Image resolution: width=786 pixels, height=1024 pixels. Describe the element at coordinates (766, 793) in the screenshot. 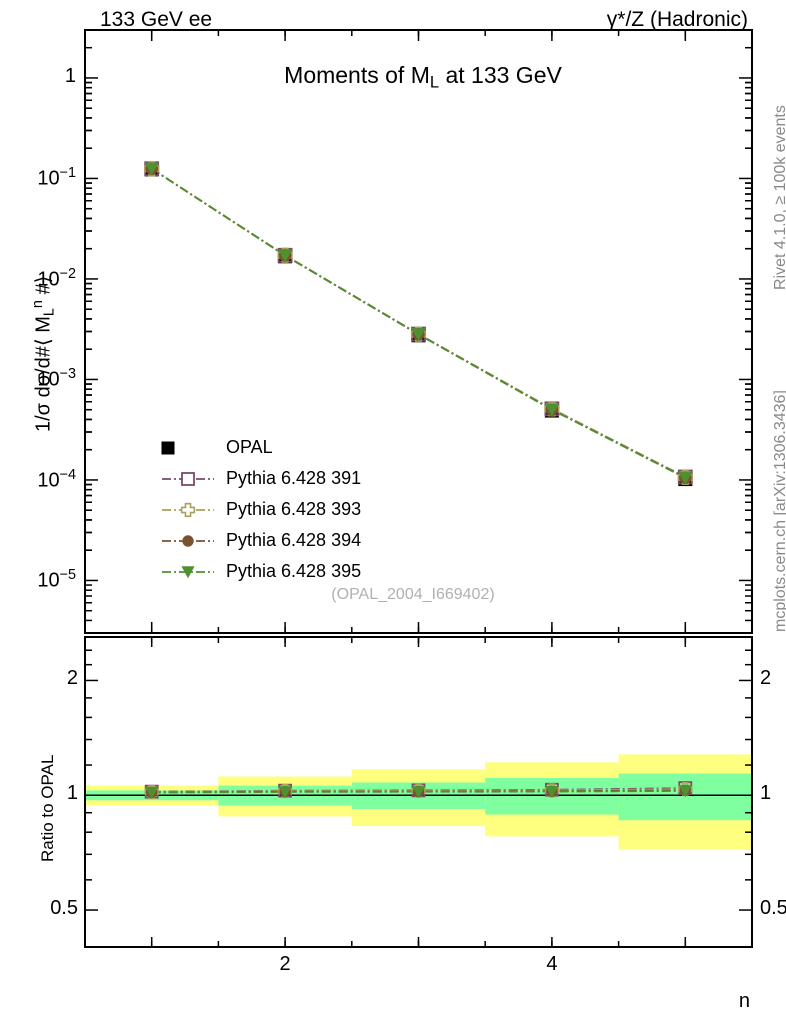

I see `ratio-y-tick-label-right: 1` at that location.